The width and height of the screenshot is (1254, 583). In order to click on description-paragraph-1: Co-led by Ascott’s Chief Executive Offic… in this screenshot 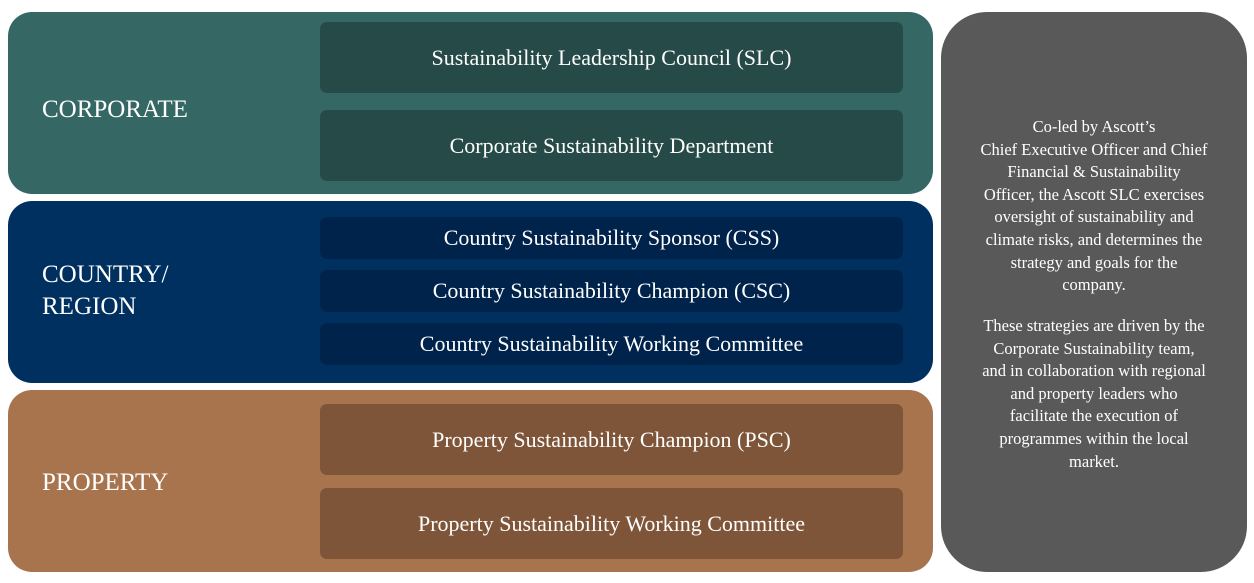, I will do `click(1094, 206)`.